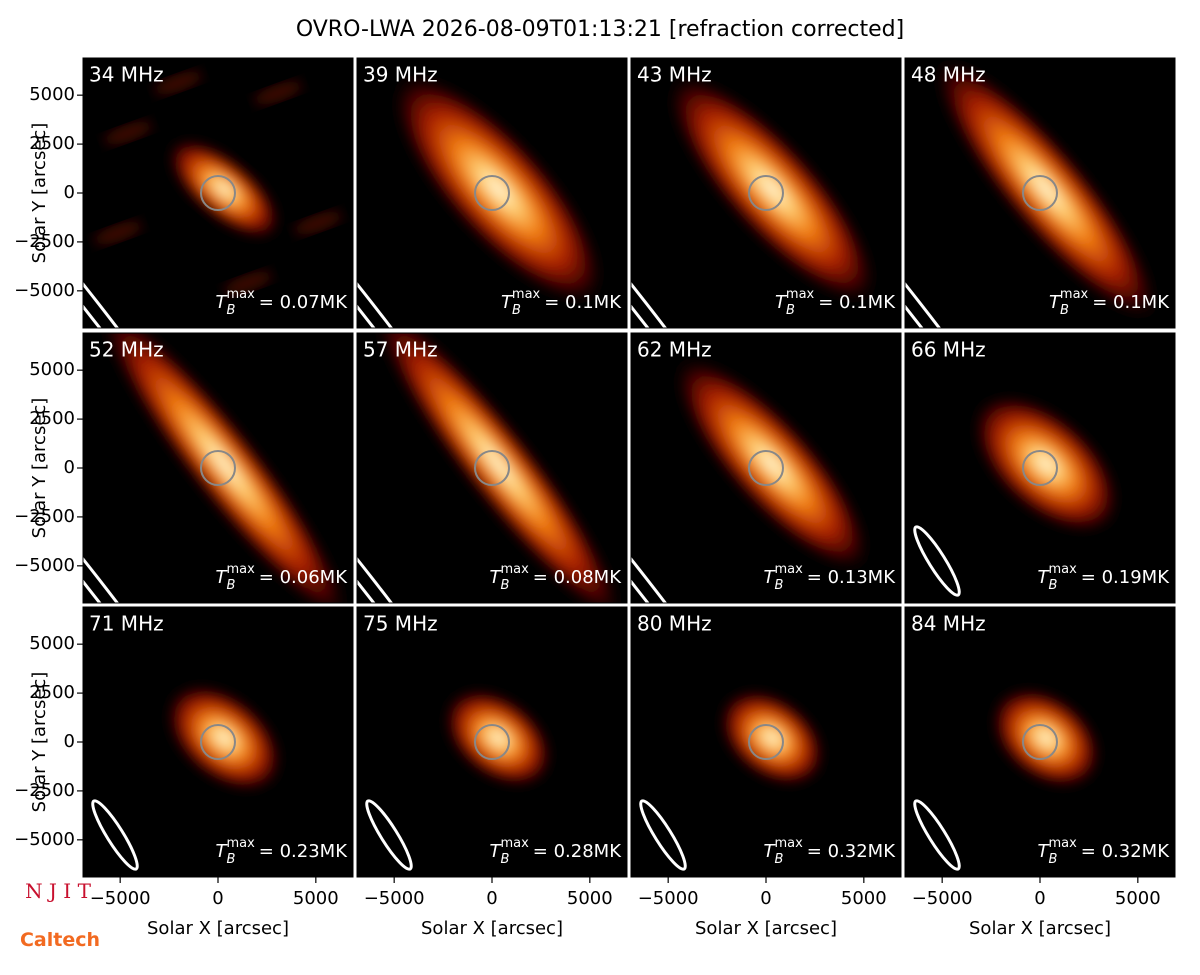  I want to click on tb-value: = 0.1MK, so click(857, 302).